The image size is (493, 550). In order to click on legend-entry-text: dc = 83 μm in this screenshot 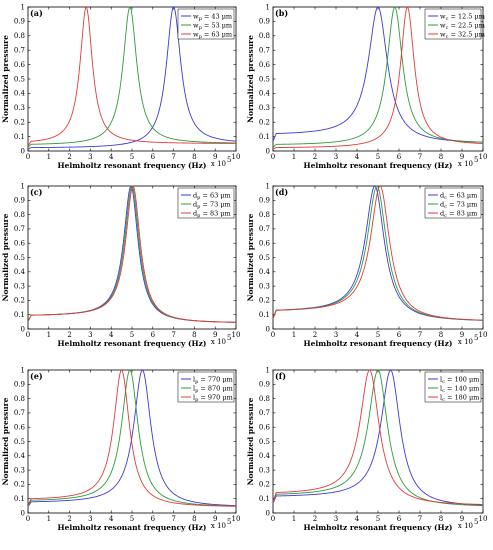, I will do `click(458, 214)`.